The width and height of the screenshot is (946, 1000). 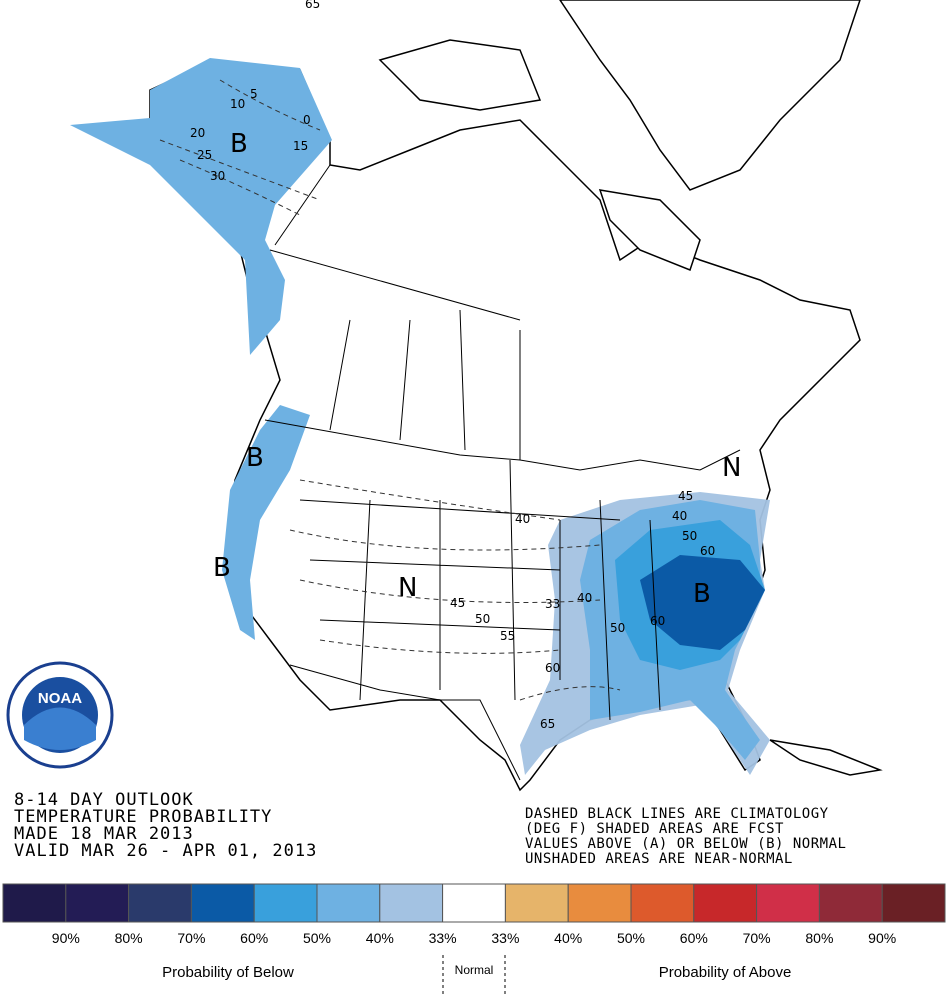 I want to click on baffin, so click(x=649, y=230).